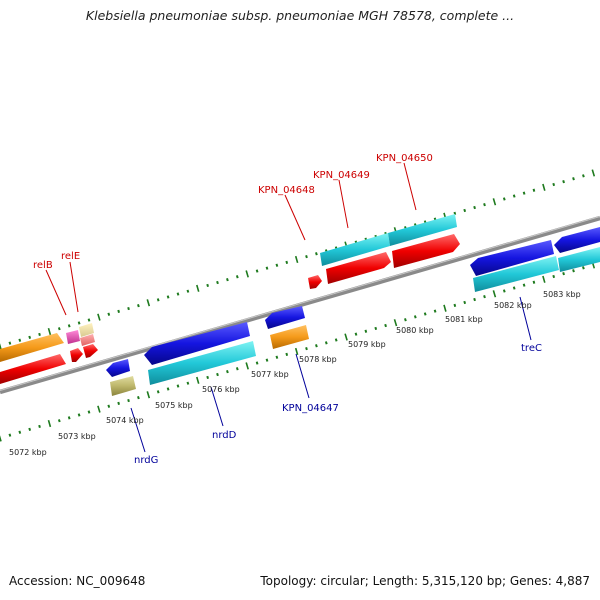 The width and height of the screenshot is (600, 600). I want to click on gene-khaki-small, so click(123, 386).